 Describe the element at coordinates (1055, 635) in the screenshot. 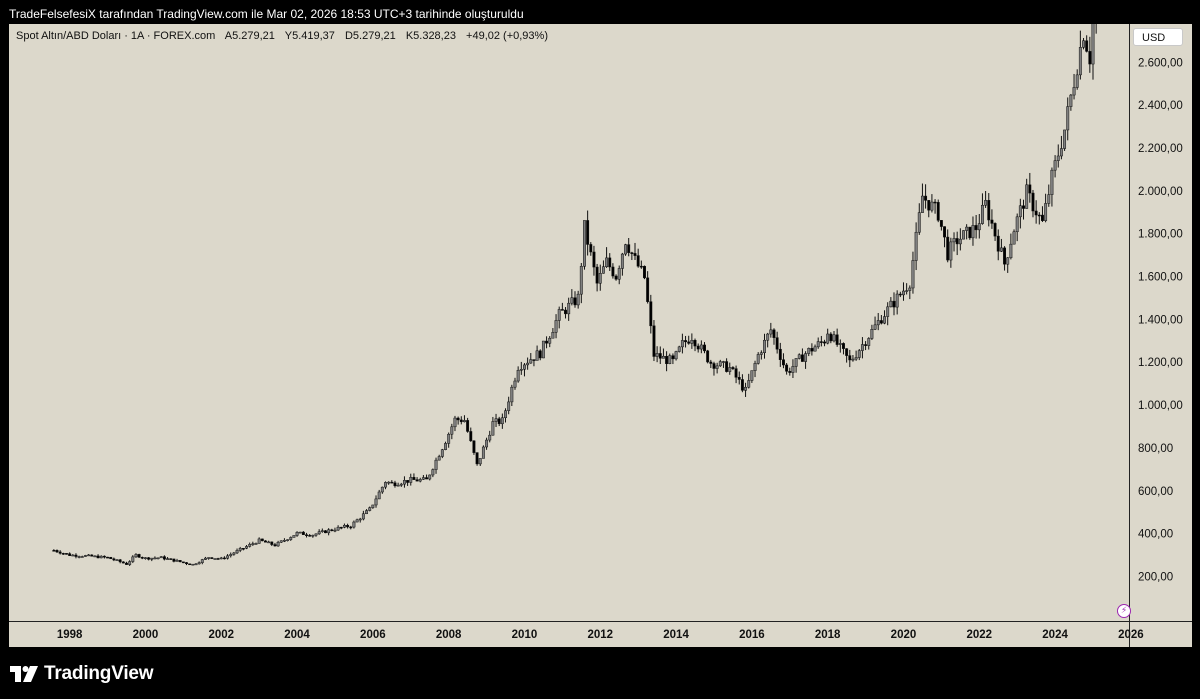

I see `time-tick-label: 2024` at that location.